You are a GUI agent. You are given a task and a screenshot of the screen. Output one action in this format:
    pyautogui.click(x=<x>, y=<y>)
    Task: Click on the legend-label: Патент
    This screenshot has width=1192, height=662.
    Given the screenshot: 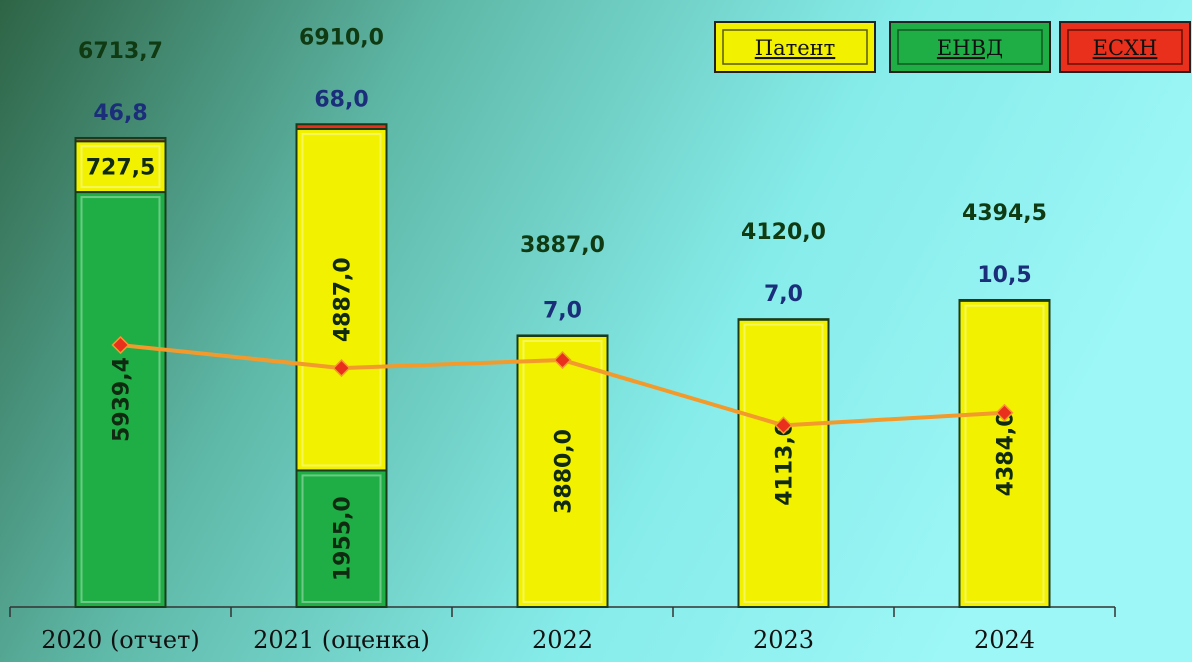 What is the action you would take?
    pyautogui.click(x=795, y=48)
    